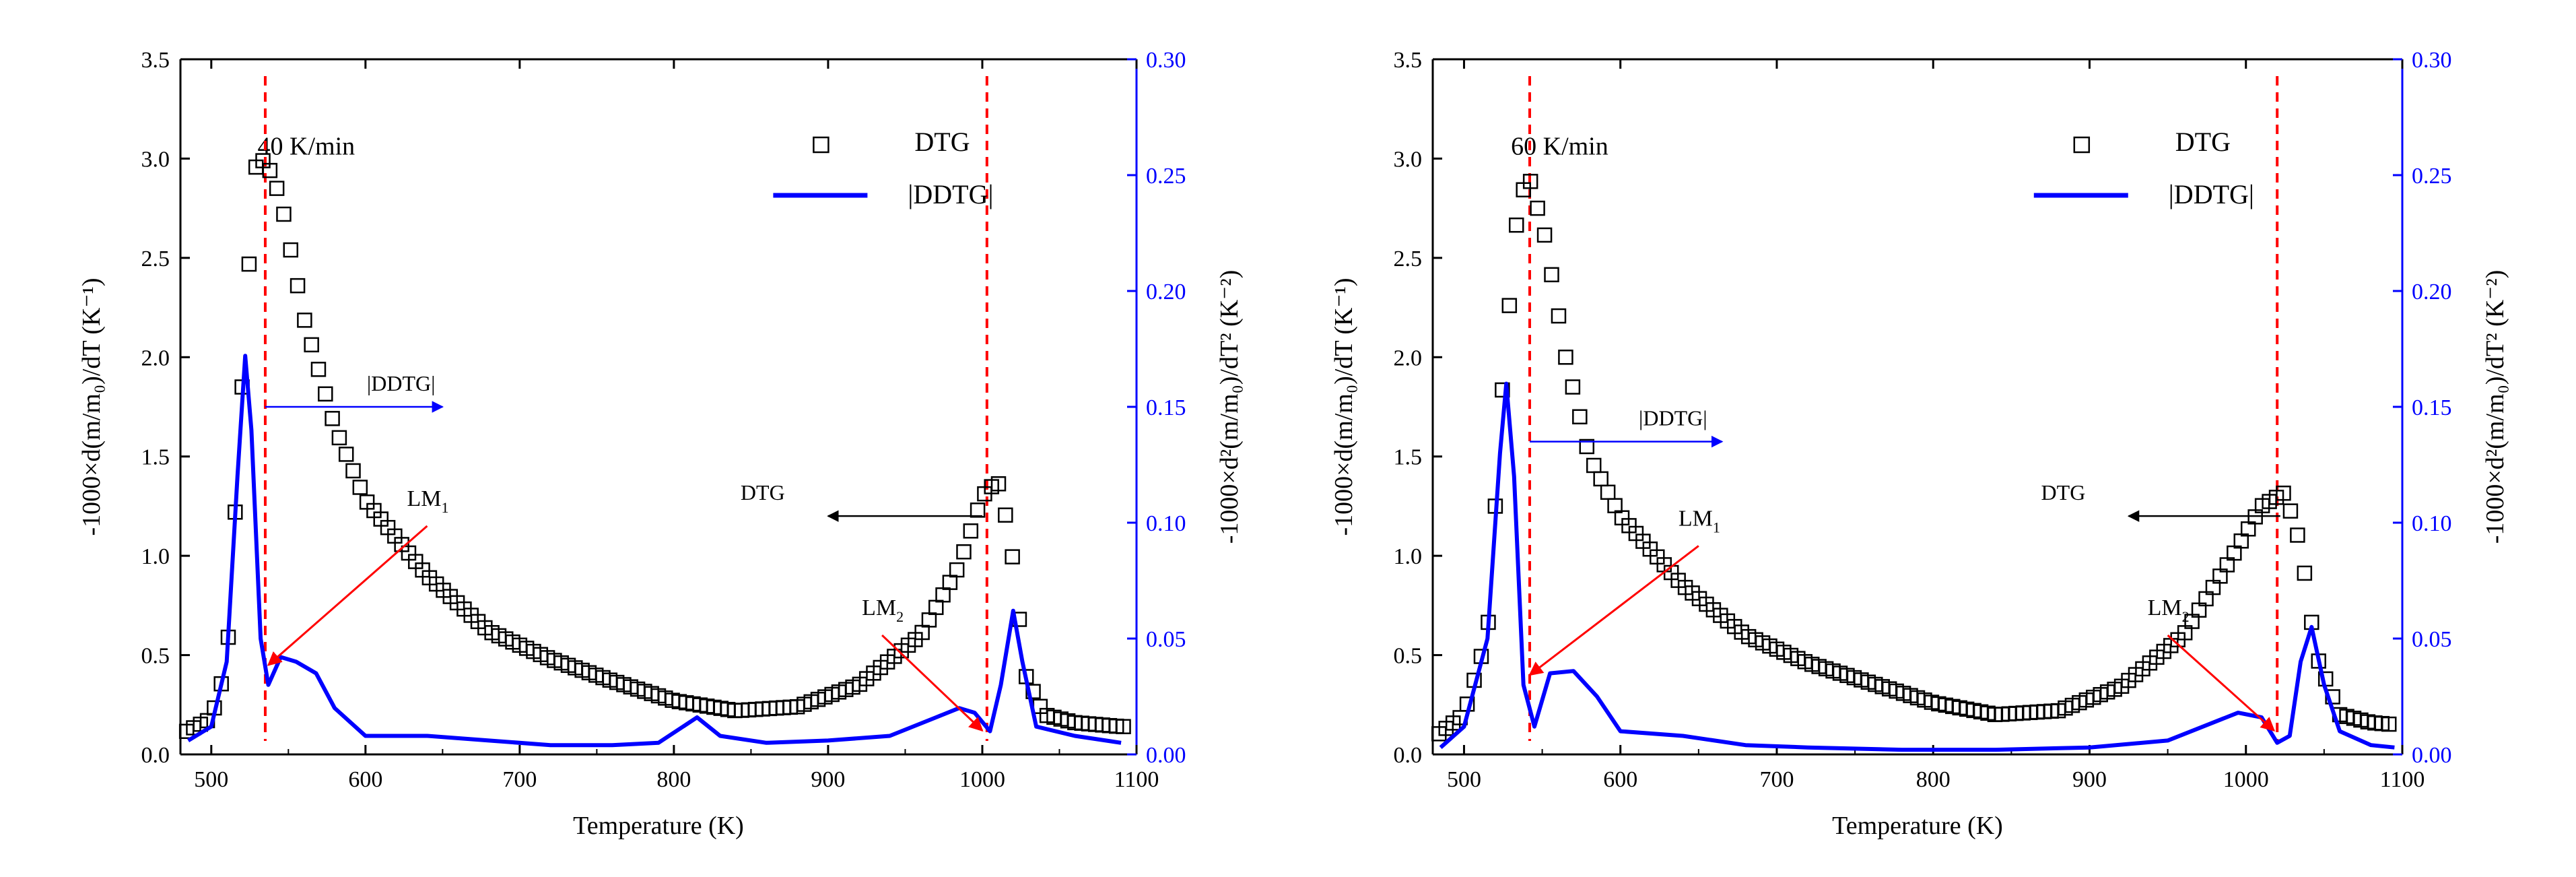  What do you see at coordinates (763, 492) in the screenshot?
I see `dtg-arrow-label: DTG` at bounding box center [763, 492].